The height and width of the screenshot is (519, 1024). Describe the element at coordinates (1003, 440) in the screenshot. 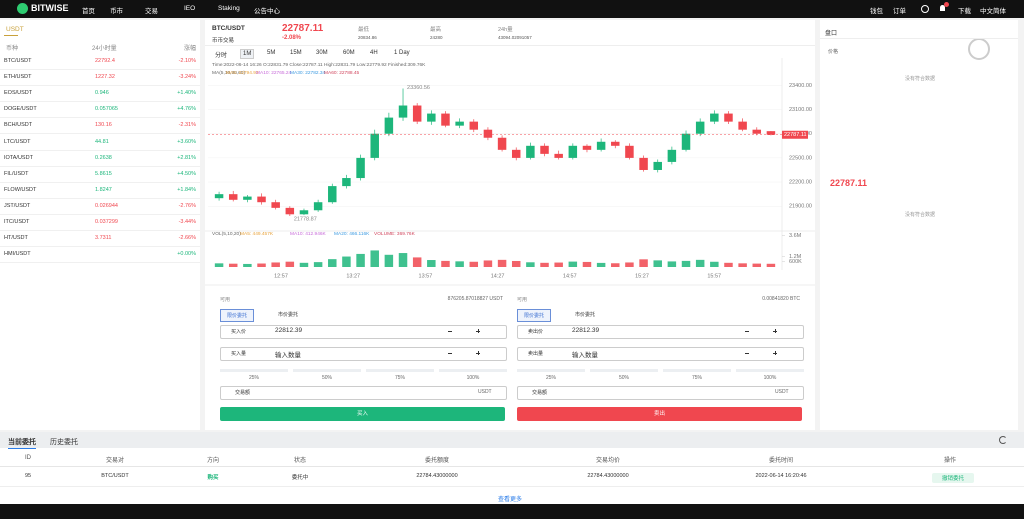

I see `refresh-icon` at that location.